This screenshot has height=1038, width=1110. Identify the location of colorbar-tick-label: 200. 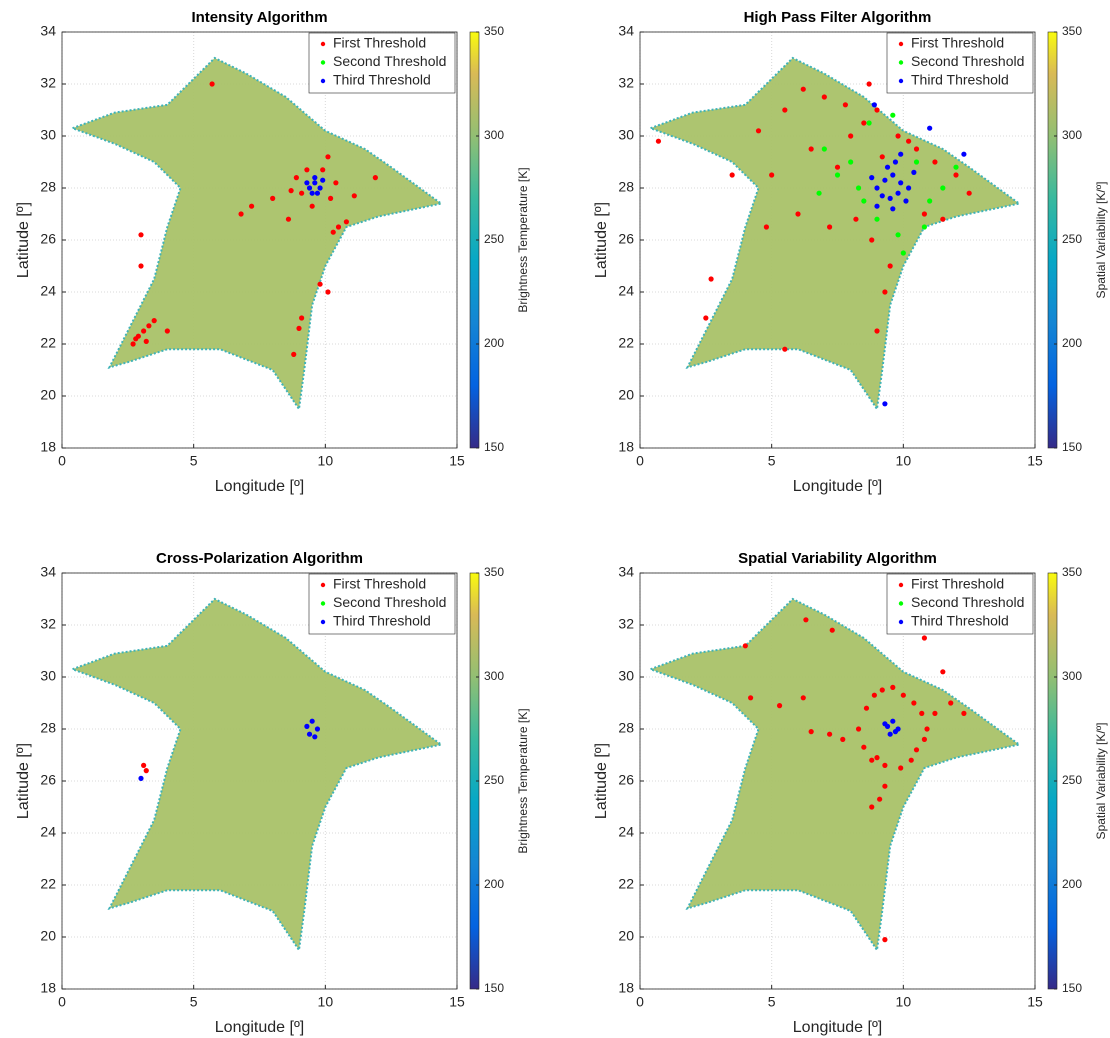
(1072, 884).